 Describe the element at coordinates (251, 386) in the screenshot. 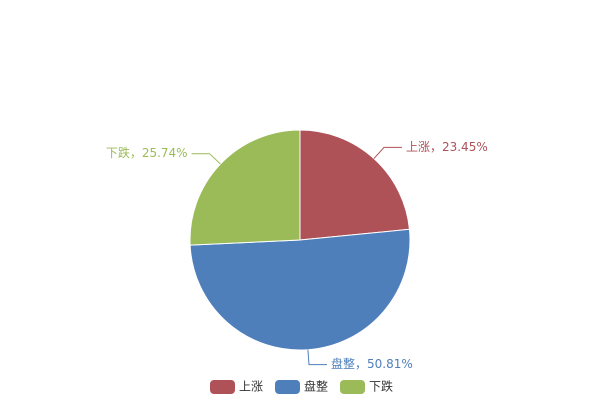

I see `legend-label: 上涨` at that location.